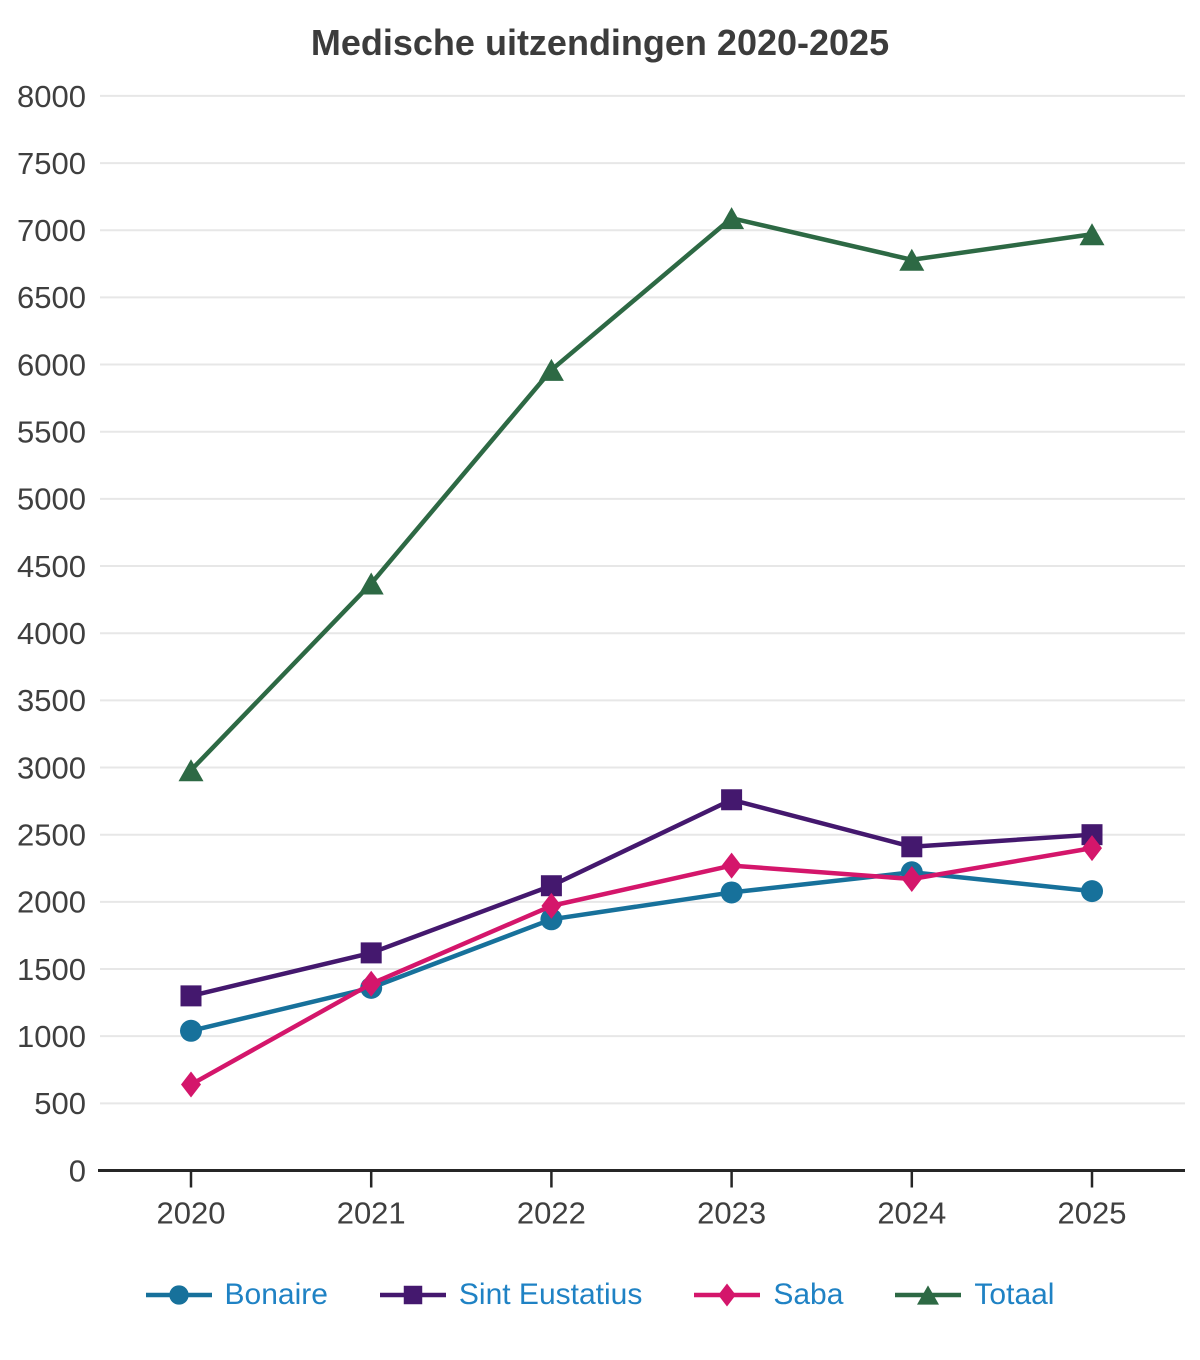  I want to click on y-axis-label: 0, so click(77, 1170).